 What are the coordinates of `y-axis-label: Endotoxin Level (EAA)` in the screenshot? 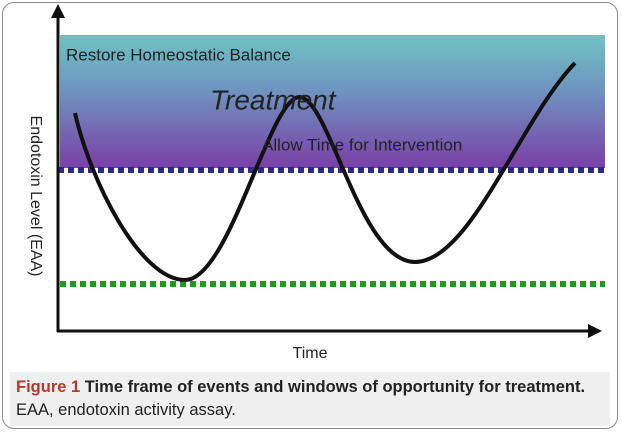 It's located at (35, 196).